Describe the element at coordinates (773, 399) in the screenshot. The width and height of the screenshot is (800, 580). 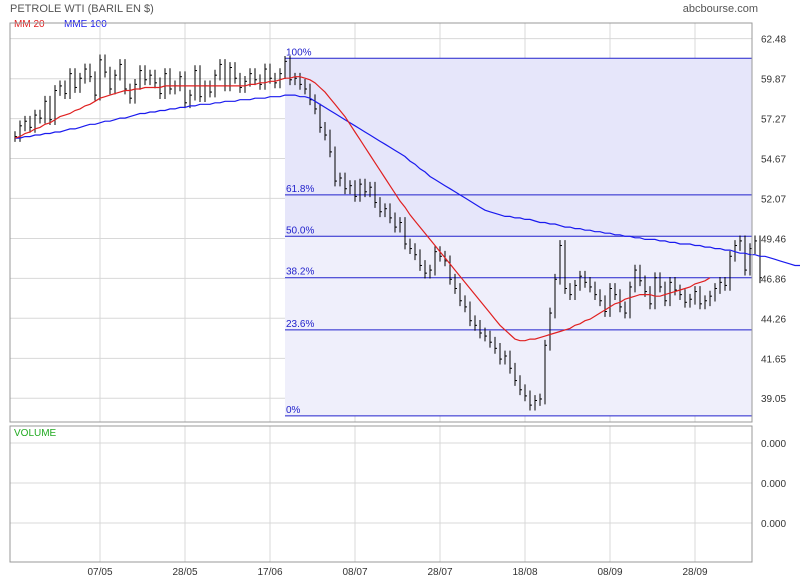
I see `y-tick-label: 39.05` at that location.